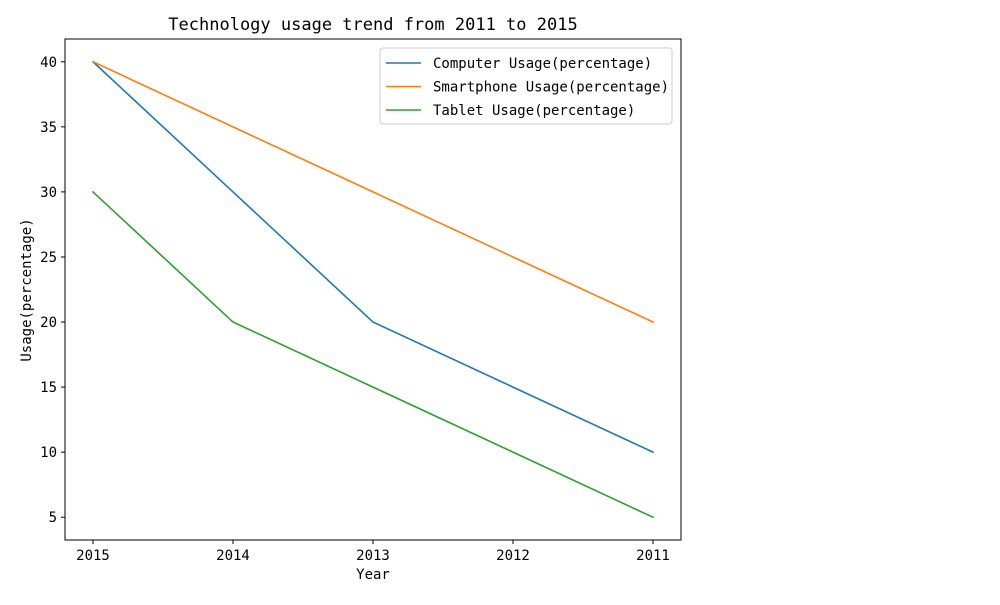 This screenshot has height=605, width=1000. I want to click on y-tick-label: 35, so click(48, 128).